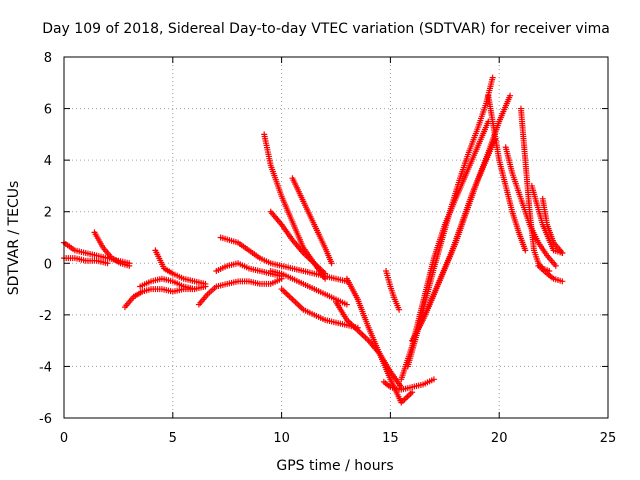 The width and height of the screenshot is (640, 480). What do you see at coordinates (45, 367) in the screenshot?
I see `y-tick-label: -4` at bounding box center [45, 367].